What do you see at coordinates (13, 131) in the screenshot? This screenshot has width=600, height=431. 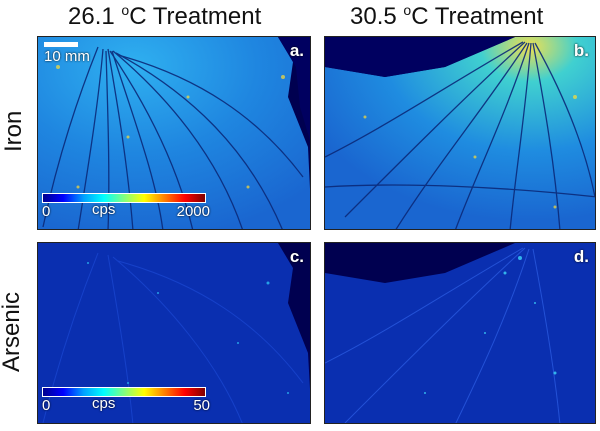 I see `row-label-iron: Iron` at bounding box center [13, 131].